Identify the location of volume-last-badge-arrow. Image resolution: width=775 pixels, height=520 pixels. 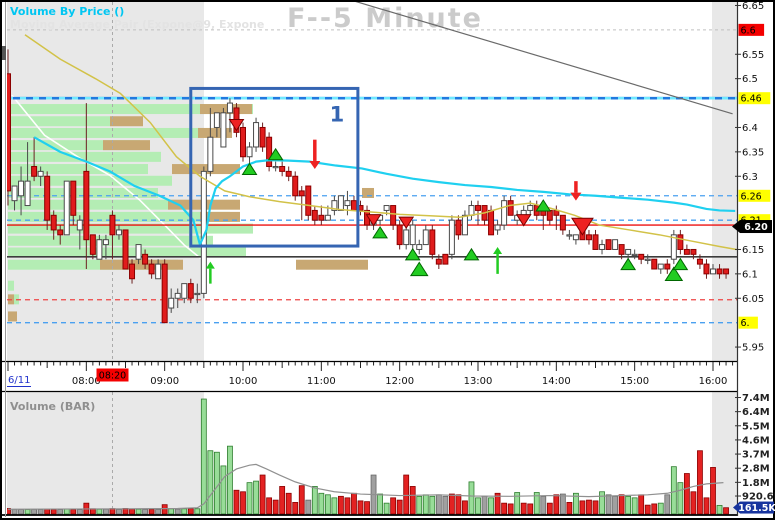
(736, 507).